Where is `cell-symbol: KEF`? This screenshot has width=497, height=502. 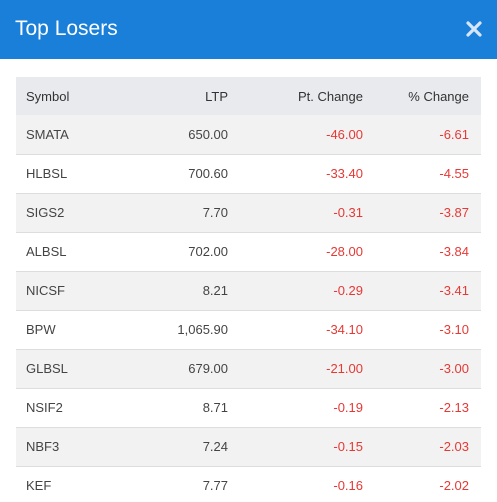
cell-symbol: KEF is located at coordinates (39, 485).